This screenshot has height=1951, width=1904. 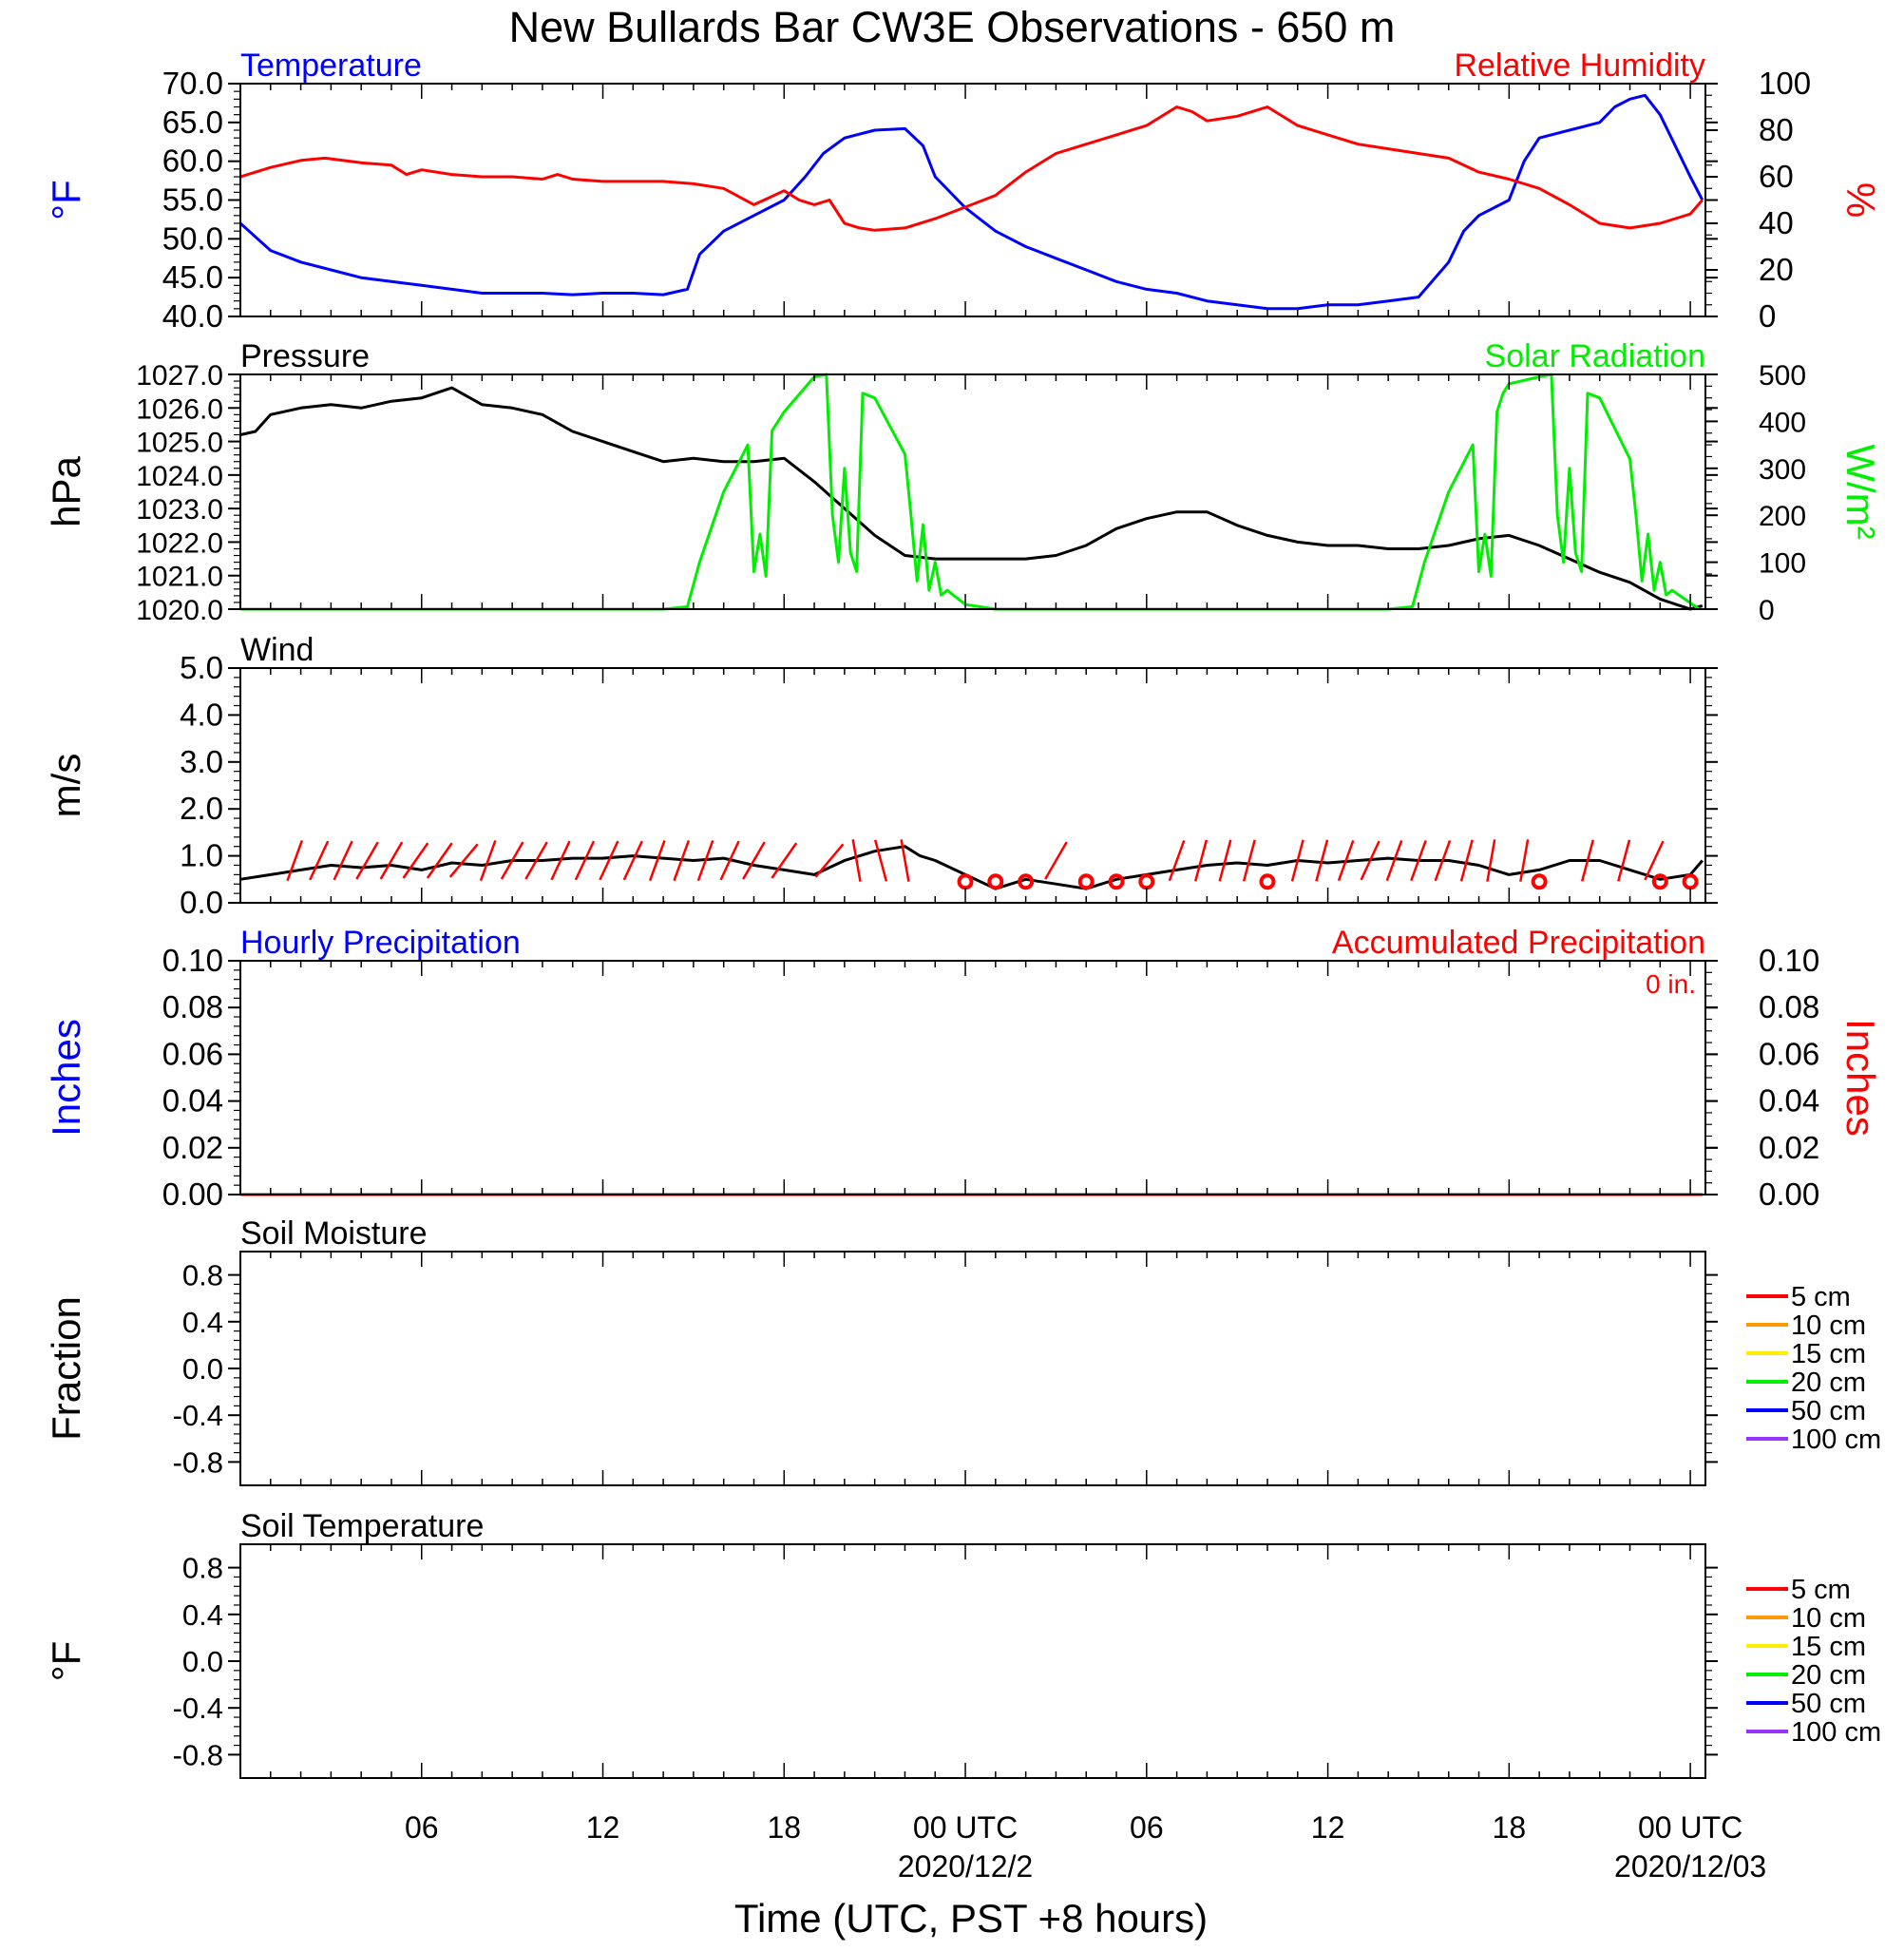 What do you see at coordinates (1860, 200) in the screenshot?
I see `y-axis-label-right: %` at bounding box center [1860, 200].